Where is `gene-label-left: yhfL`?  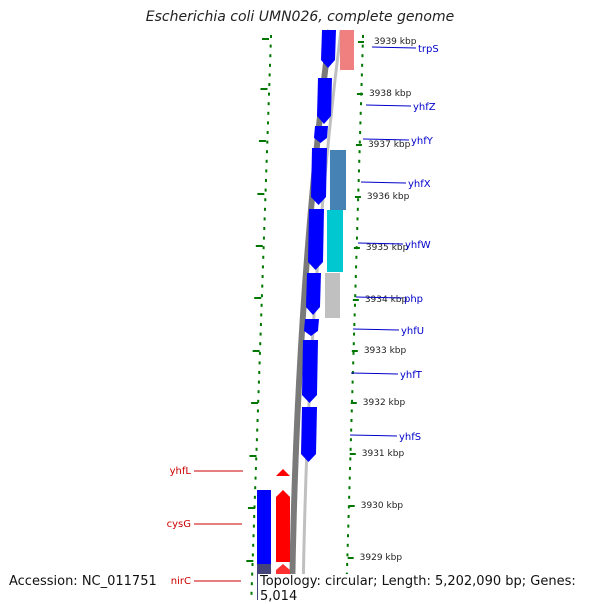 gene-label-left: yhfL is located at coordinates (181, 471).